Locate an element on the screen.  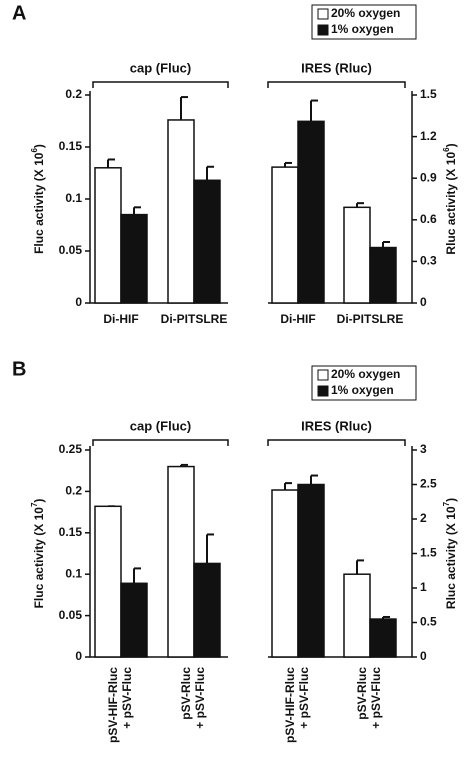
y-tick-label: 0.25 is located at coordinates (71, 449).